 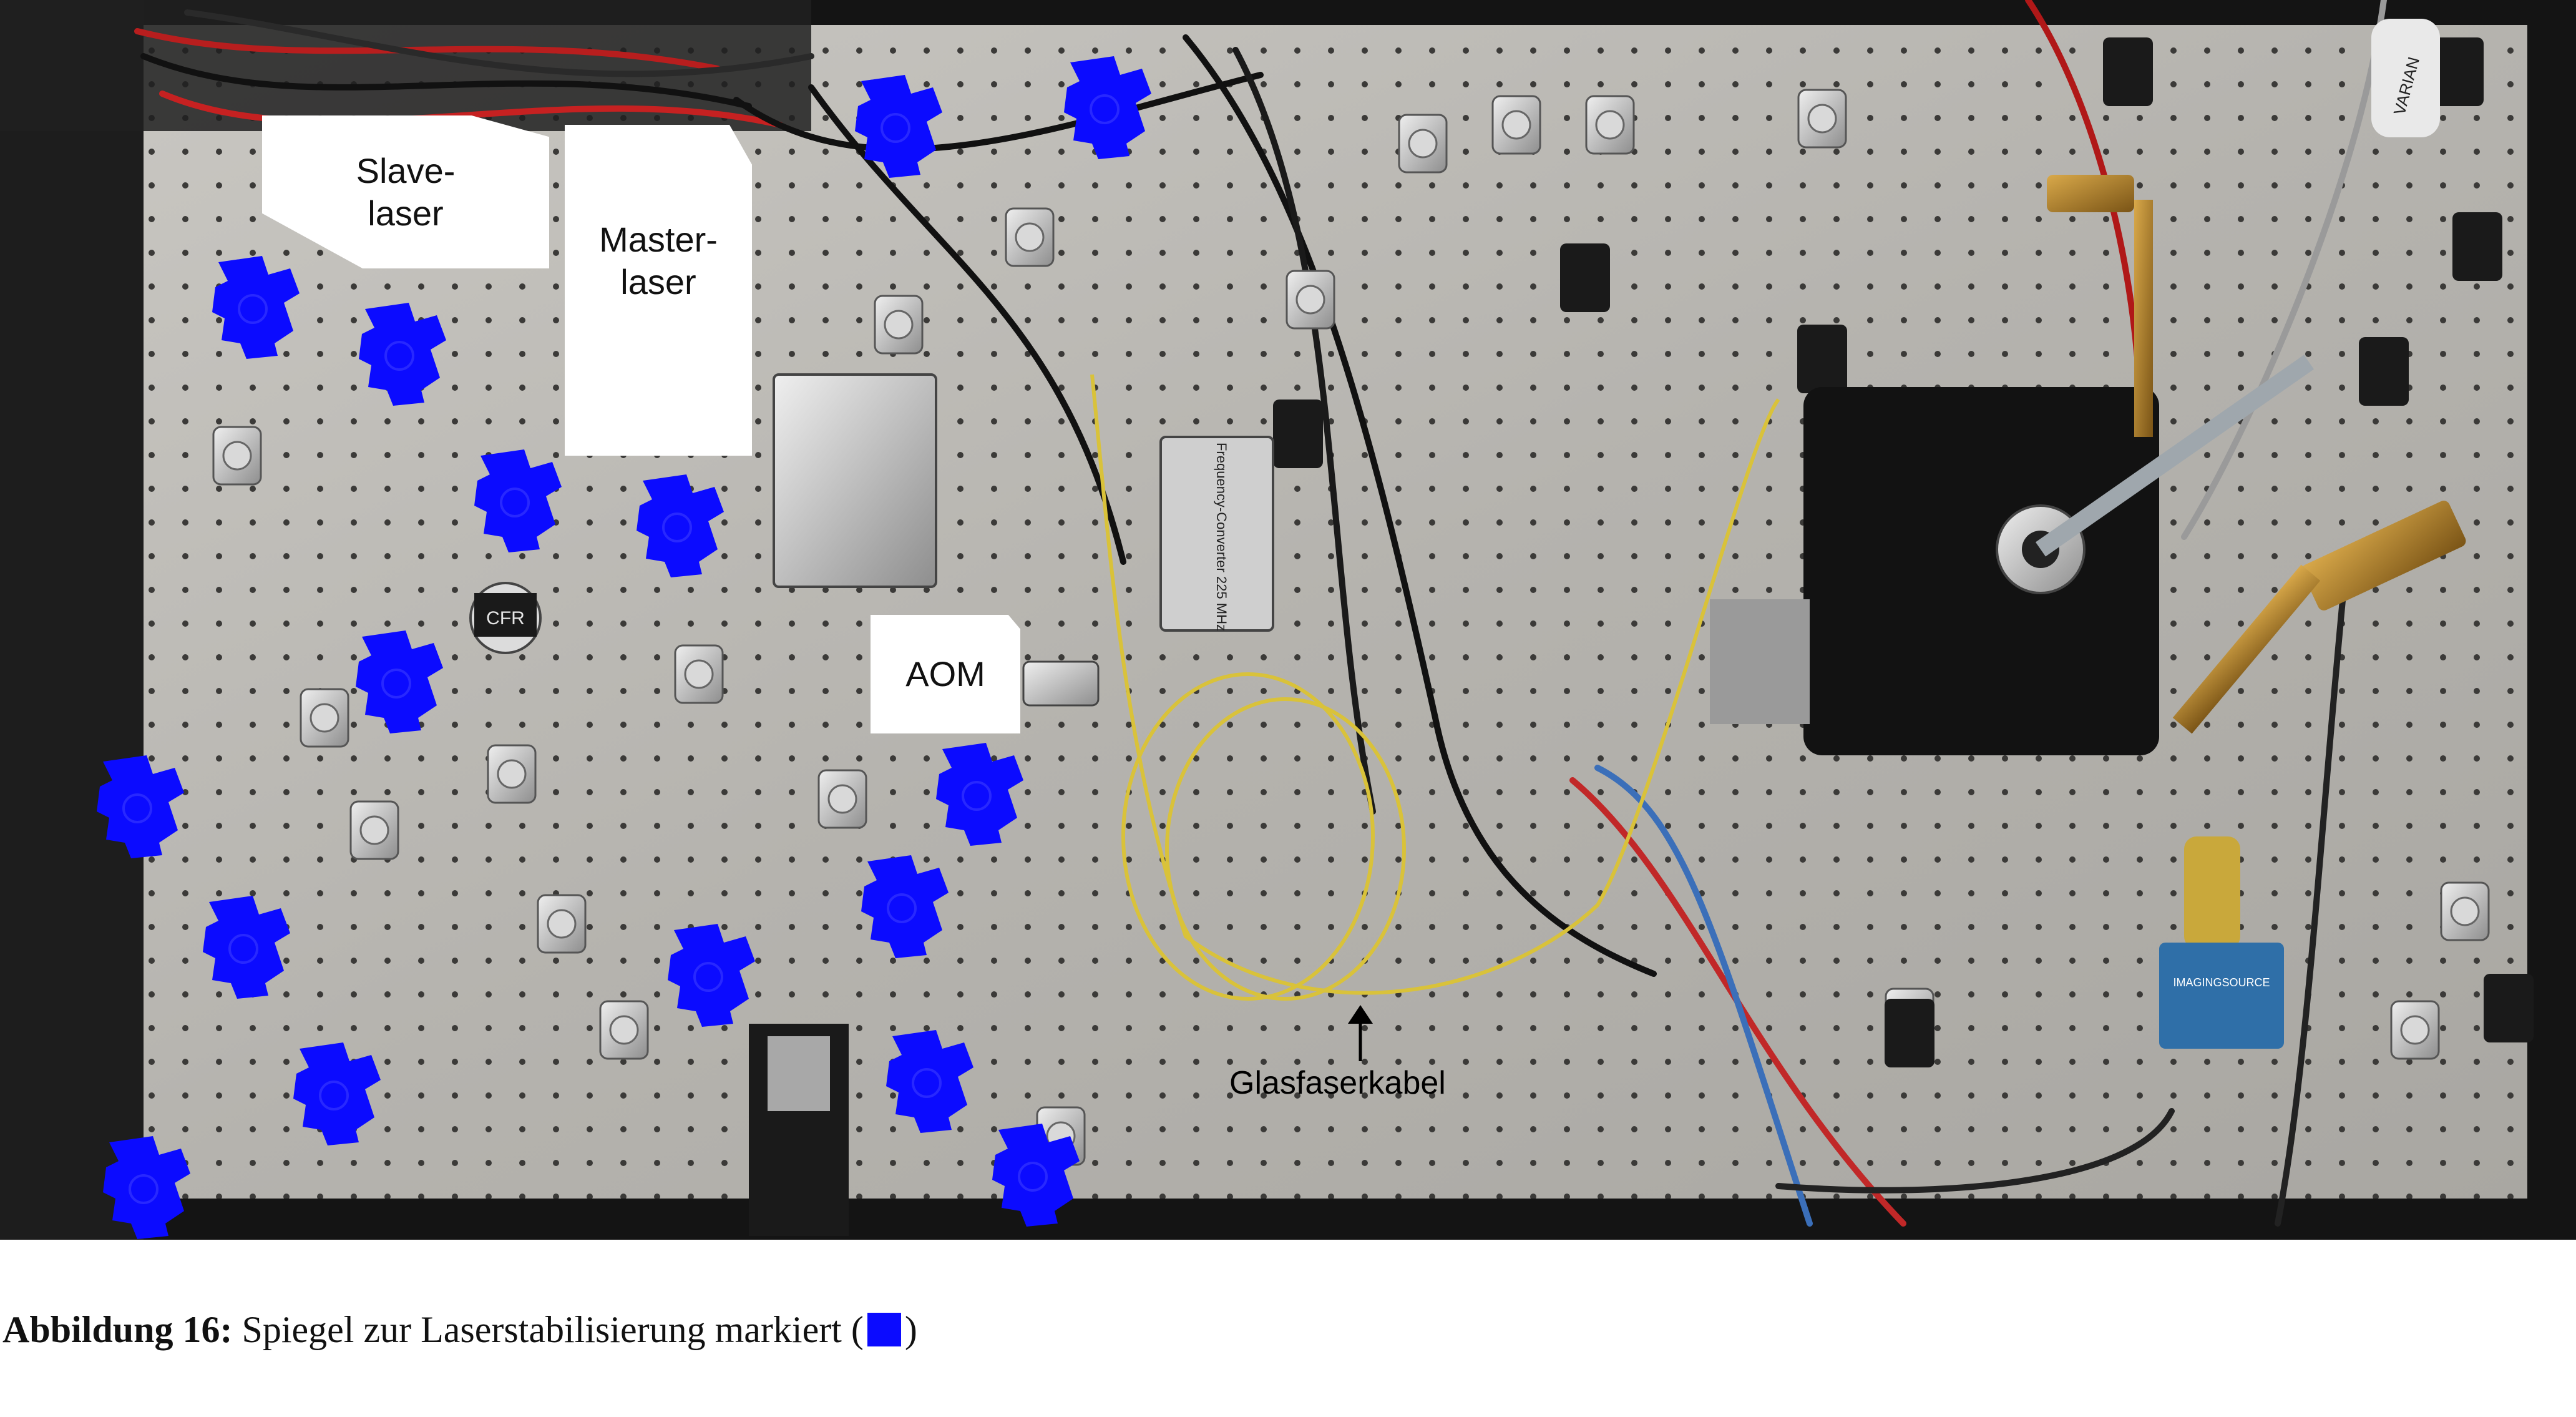 I want to click on fiber-arrow, so click(x=1360, y=1033).